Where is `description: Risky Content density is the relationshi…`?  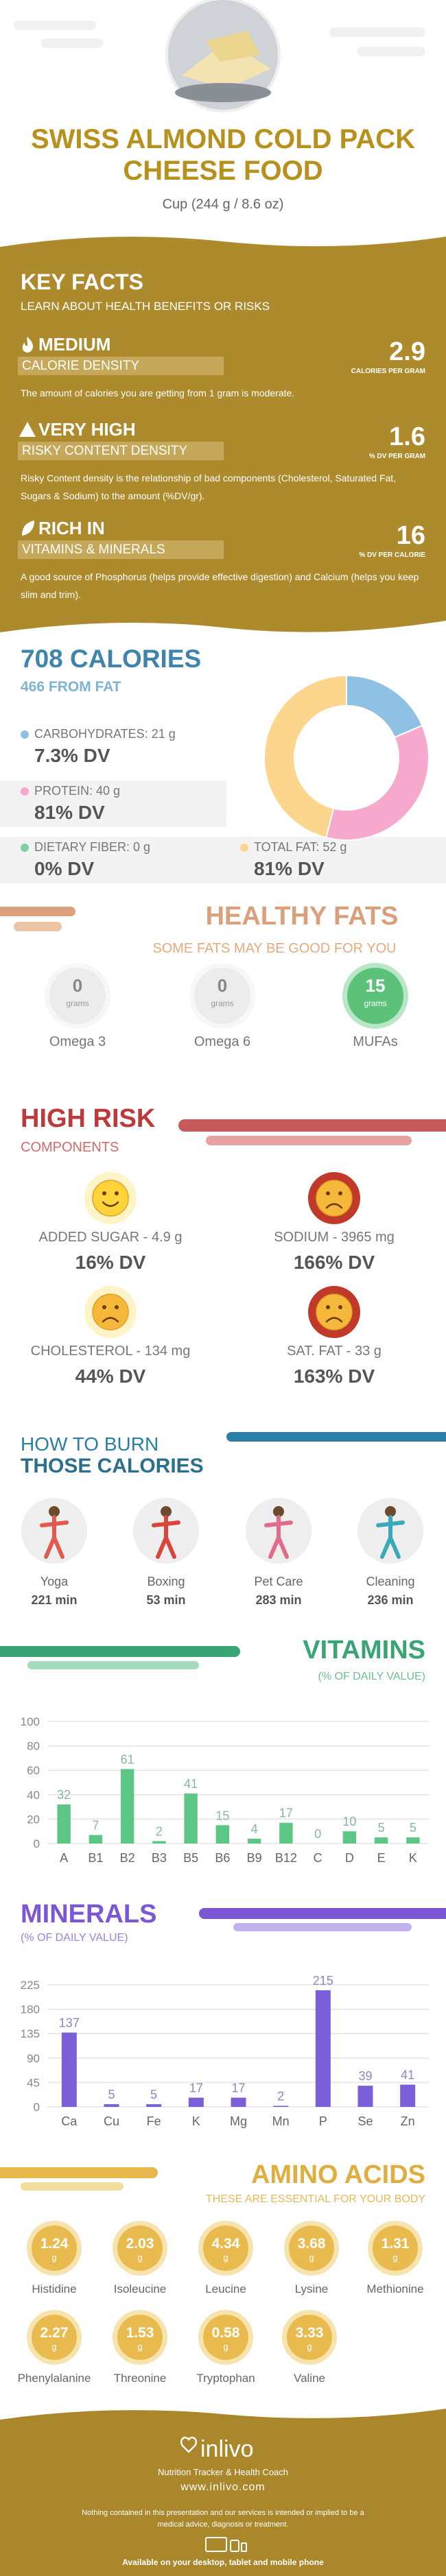
description: Risky Content density is the relationshi… is located at coordinates (209, 487).